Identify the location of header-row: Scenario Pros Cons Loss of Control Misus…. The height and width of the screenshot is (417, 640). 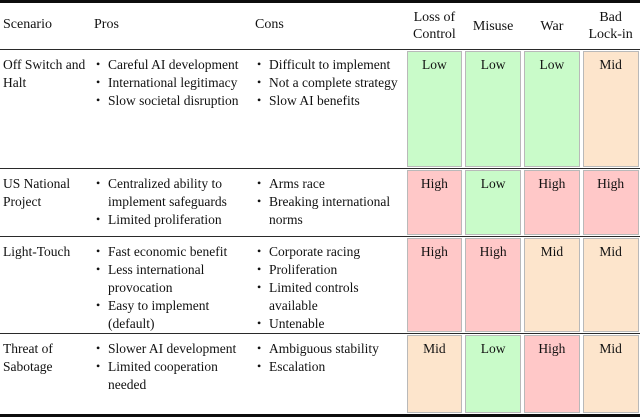
(320, 26).